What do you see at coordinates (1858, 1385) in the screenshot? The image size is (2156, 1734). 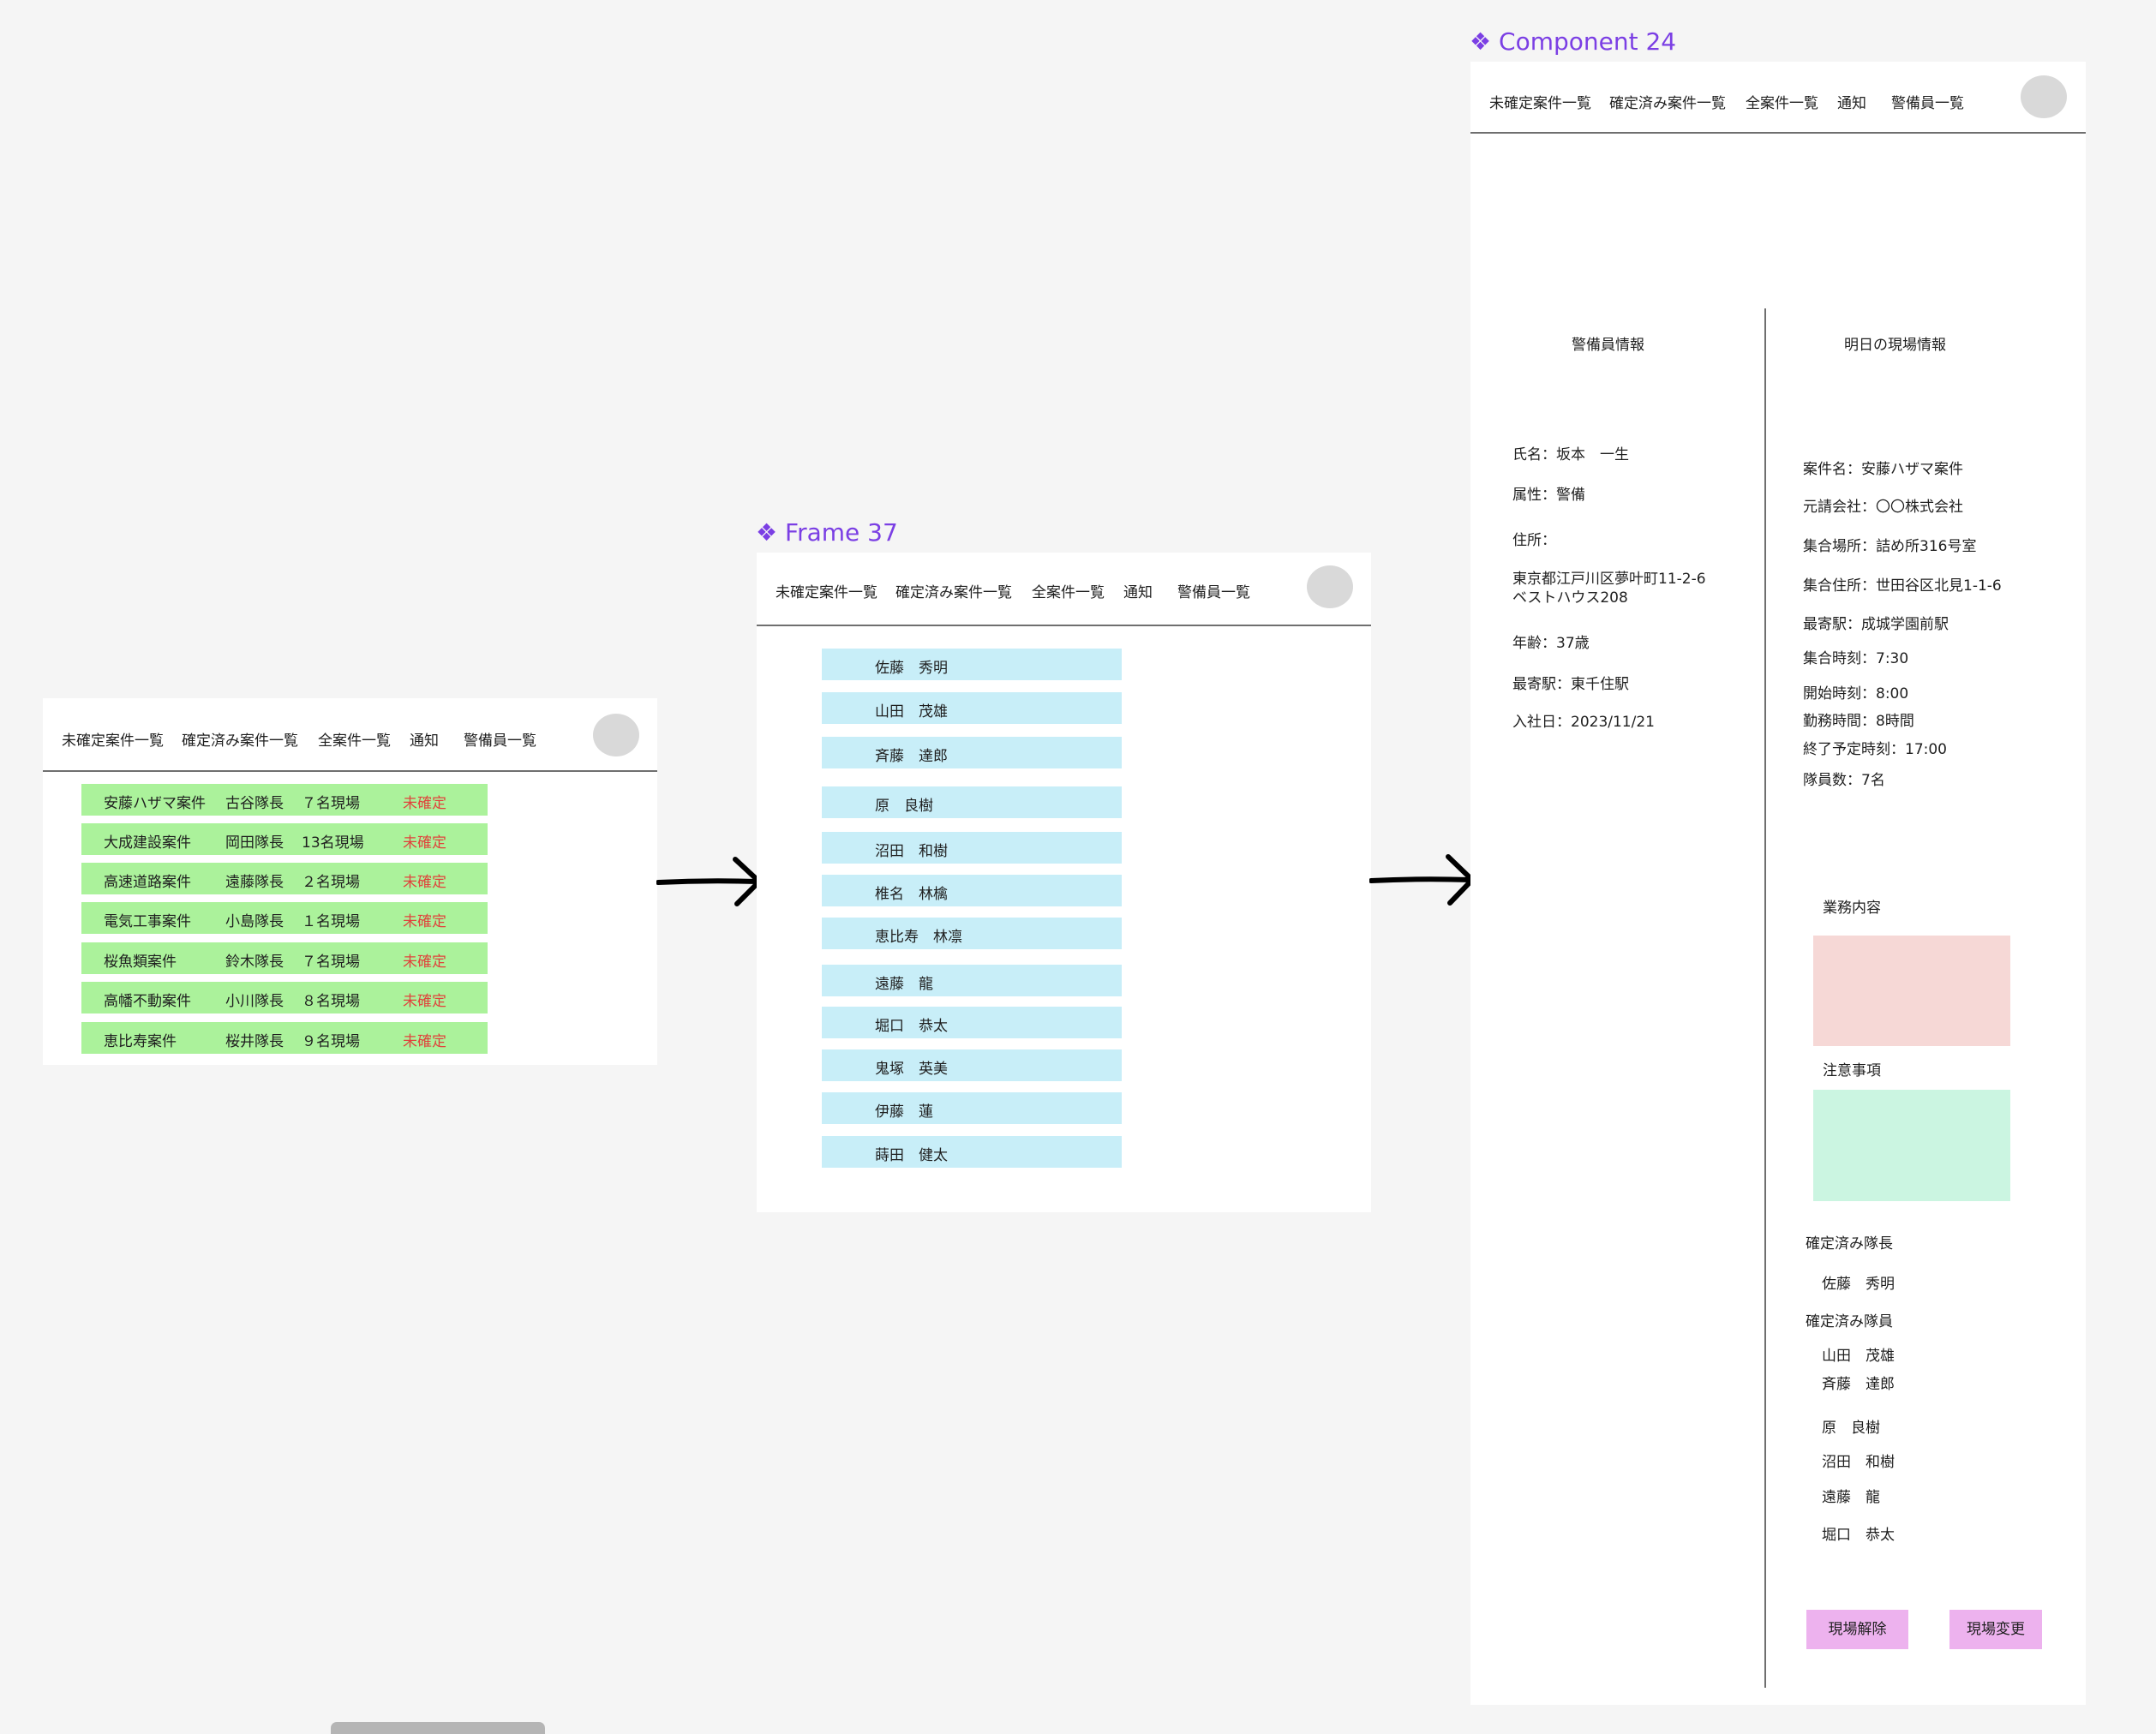 I see `confirmed-member: 斉藤 達郎` at bounding box center [1858, 1385].